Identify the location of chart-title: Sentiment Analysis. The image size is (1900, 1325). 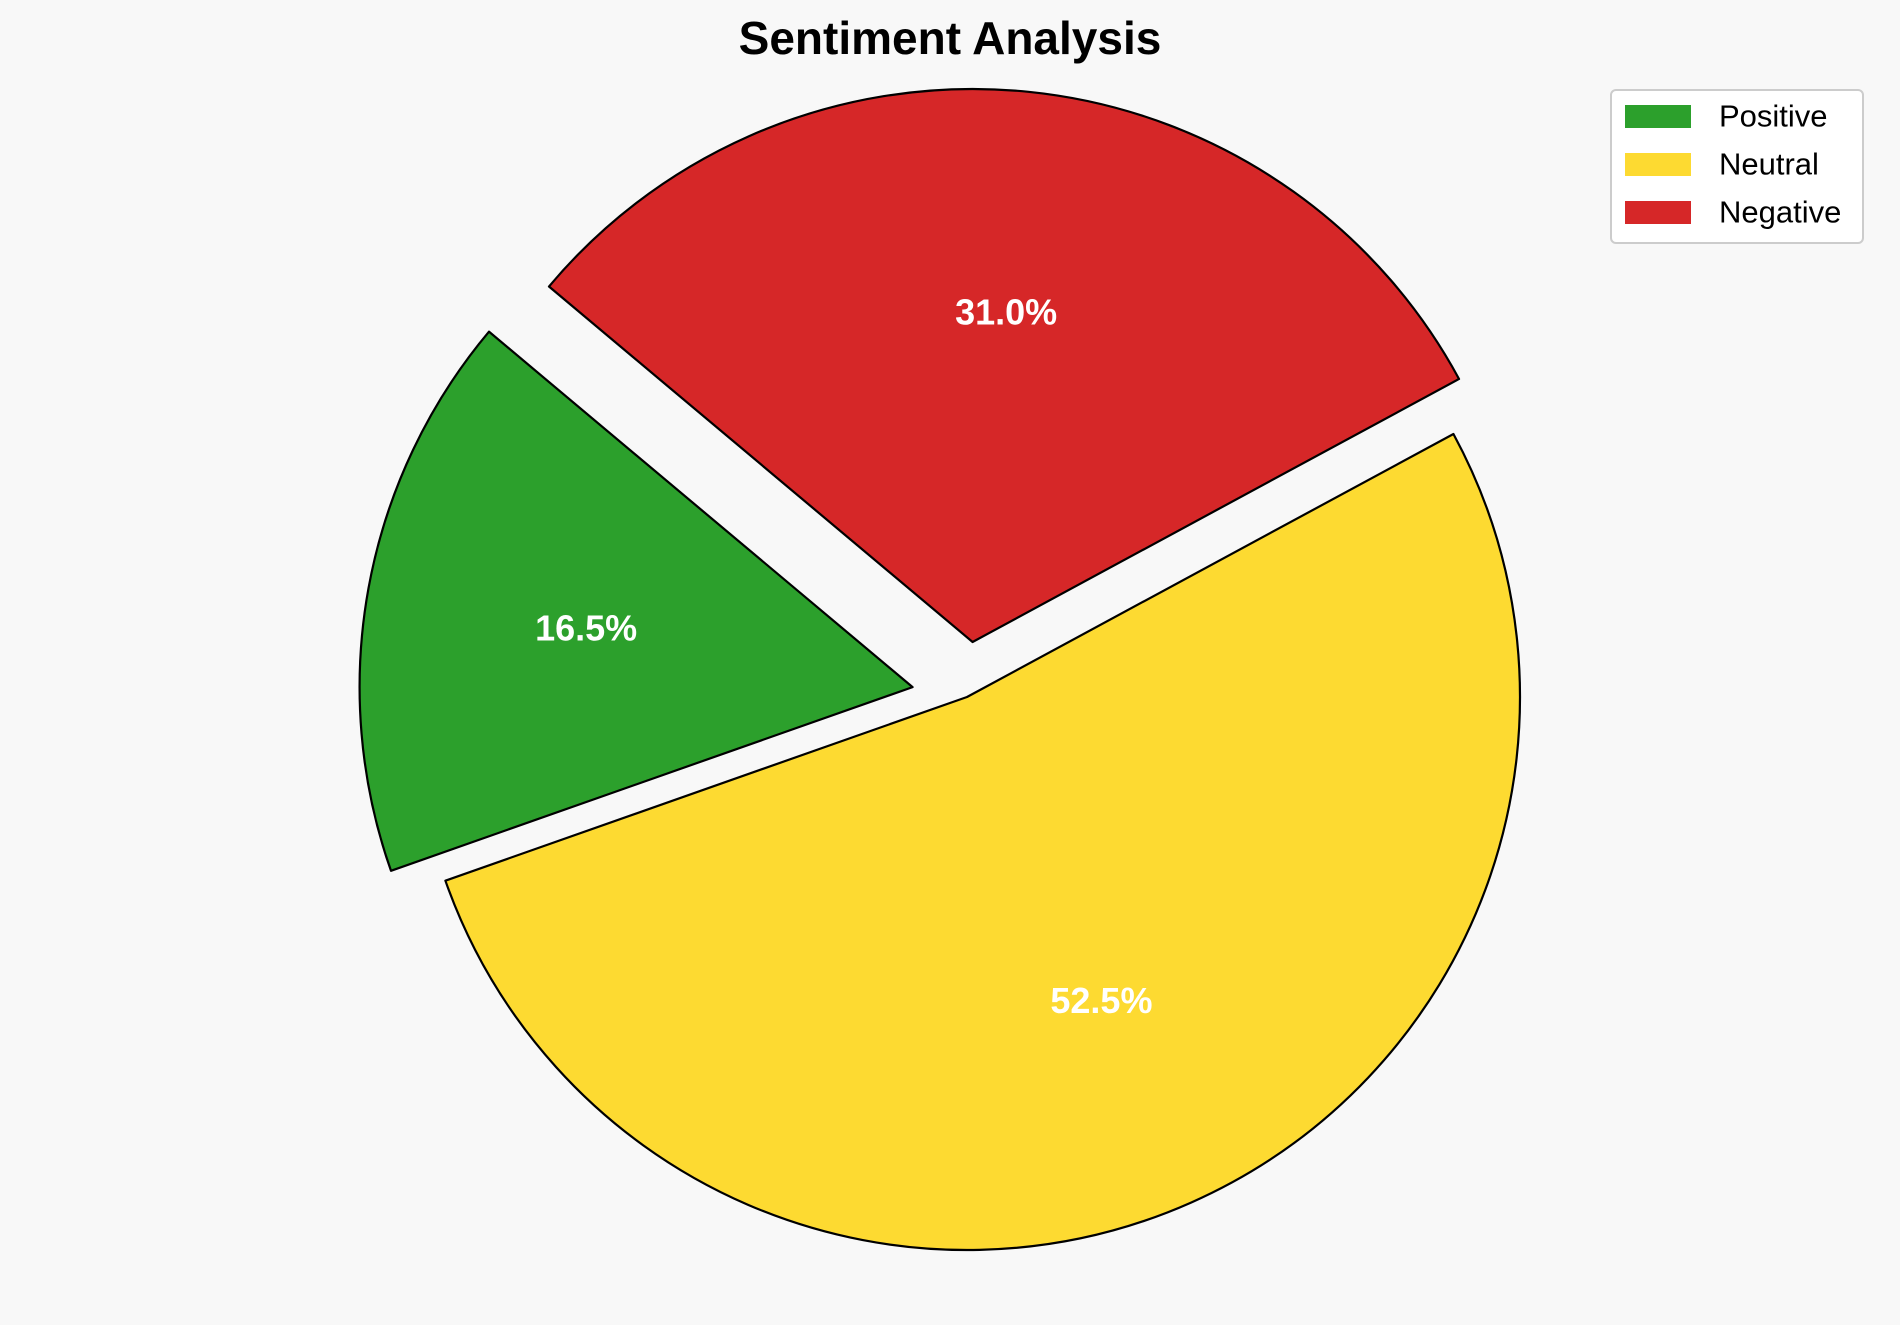
(950, 38).